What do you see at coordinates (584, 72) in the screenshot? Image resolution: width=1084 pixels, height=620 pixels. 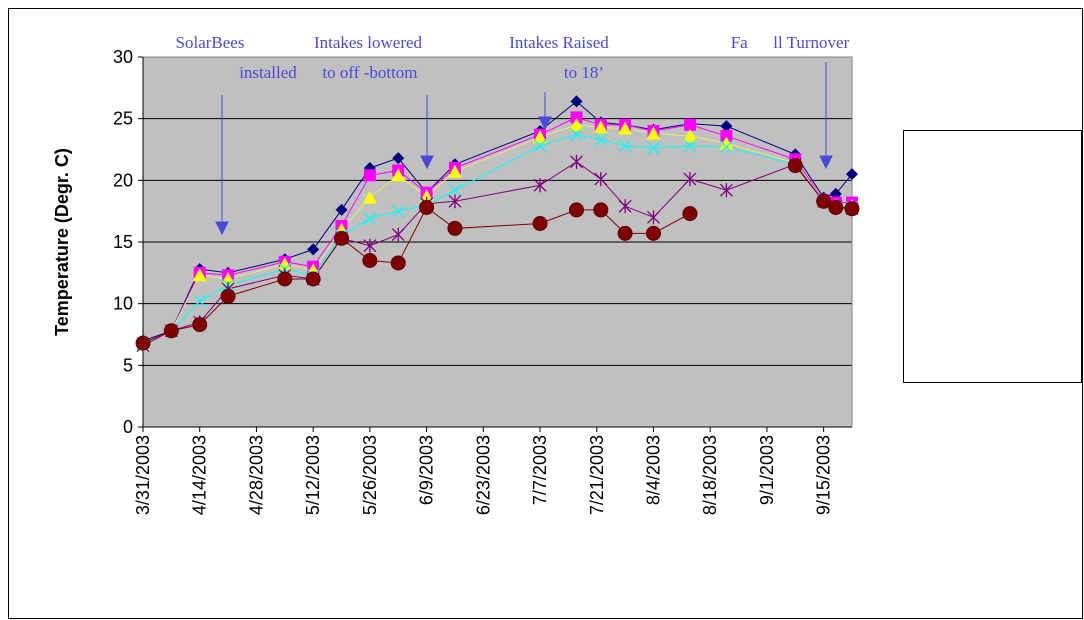 I see `annotation: to 18’` at bounding box center [584, 72].